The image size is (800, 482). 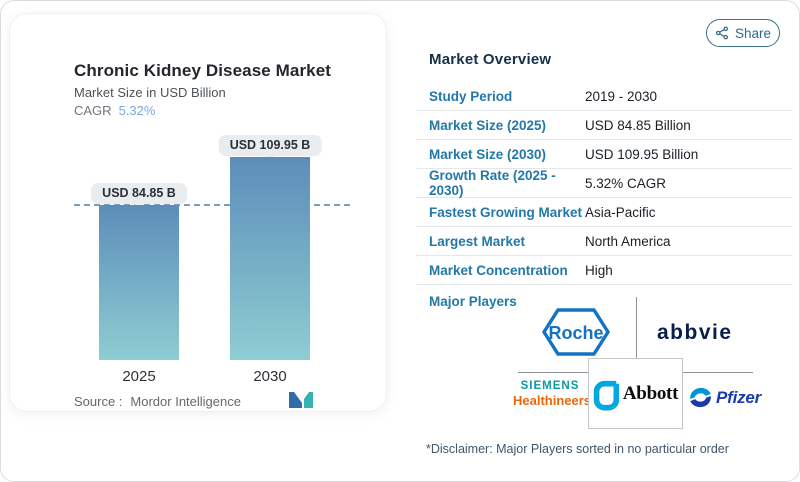 I want to click on pfizer-logo: Pfizer, so click(x=724, y=397).